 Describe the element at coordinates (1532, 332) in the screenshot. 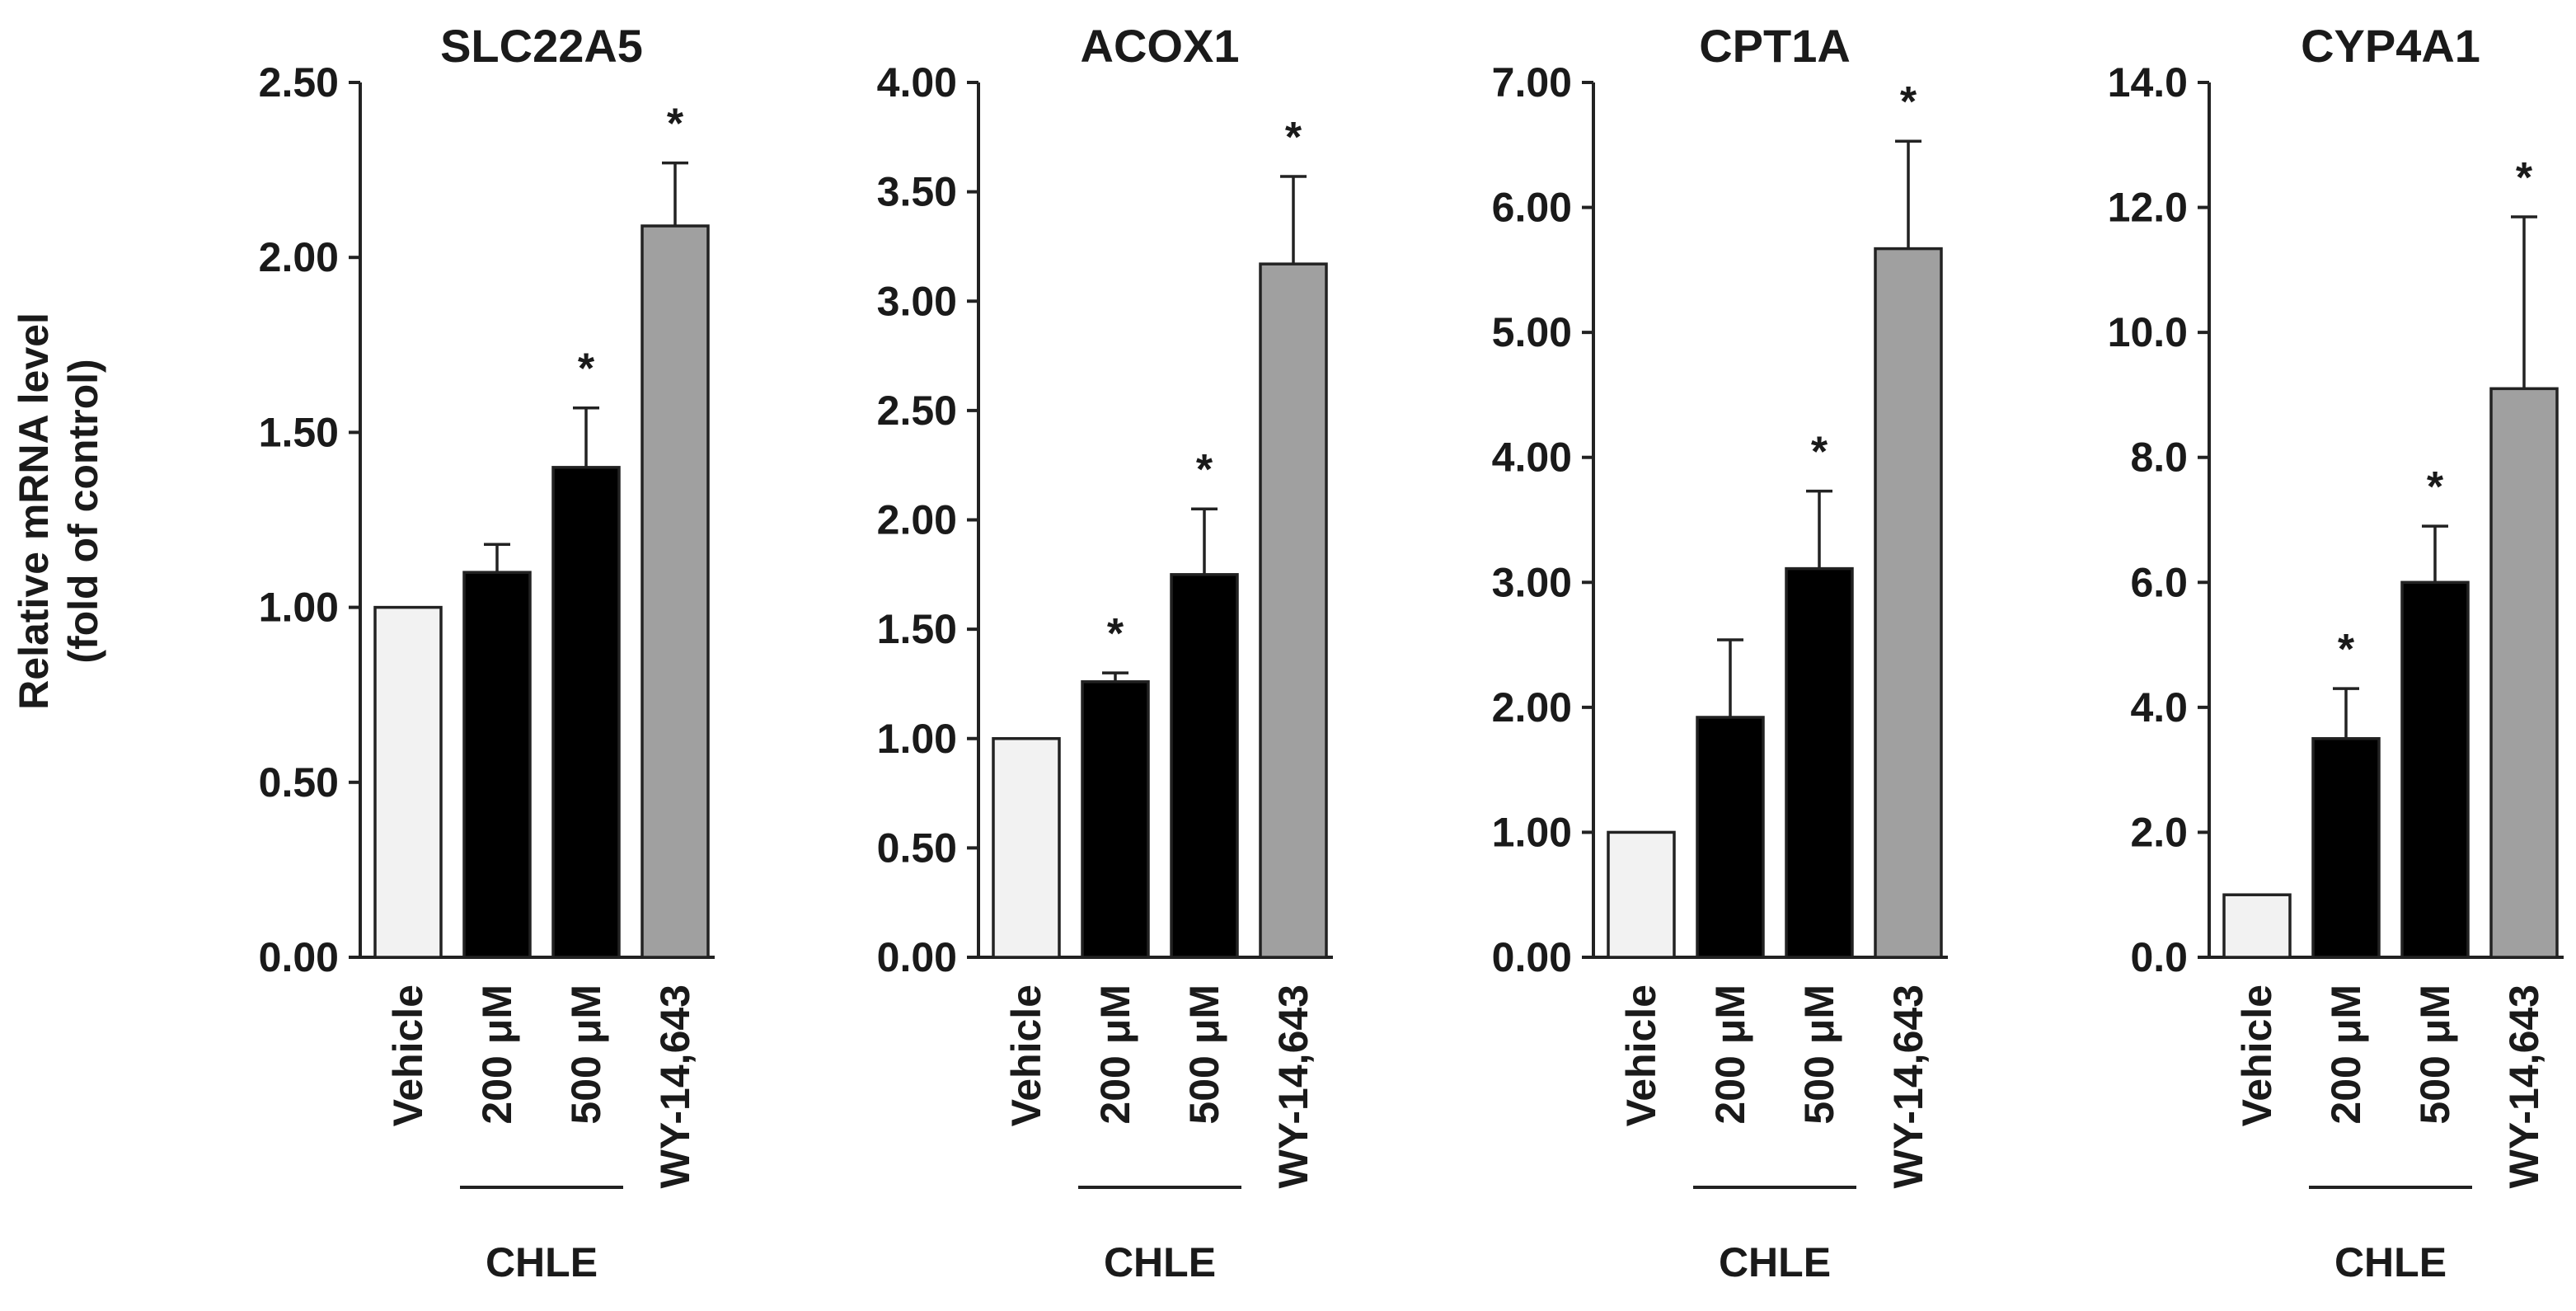

I see `y-tick-label: 5.00` at that location.